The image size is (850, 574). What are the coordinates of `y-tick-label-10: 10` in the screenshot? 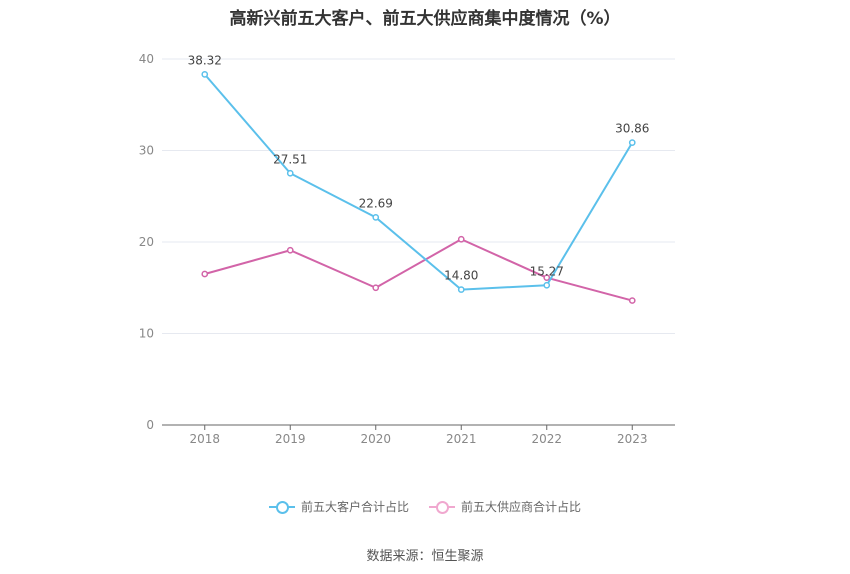 It's located at (146, 334).